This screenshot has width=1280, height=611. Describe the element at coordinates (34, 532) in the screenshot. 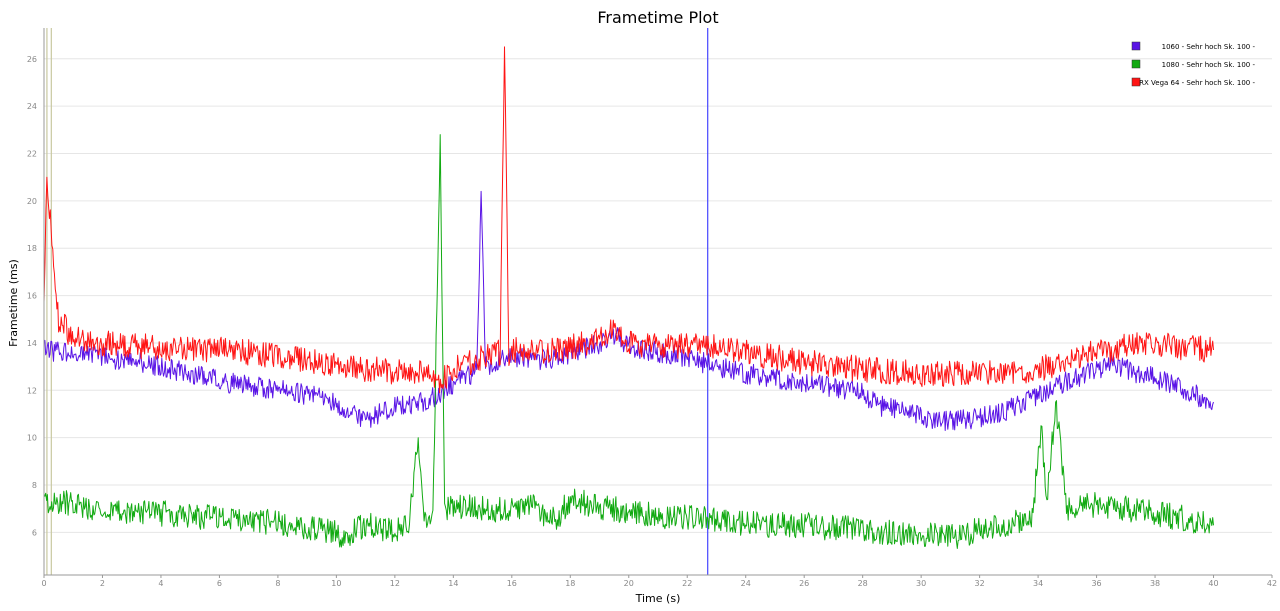

I see `y-tick-label: 6` at that location.